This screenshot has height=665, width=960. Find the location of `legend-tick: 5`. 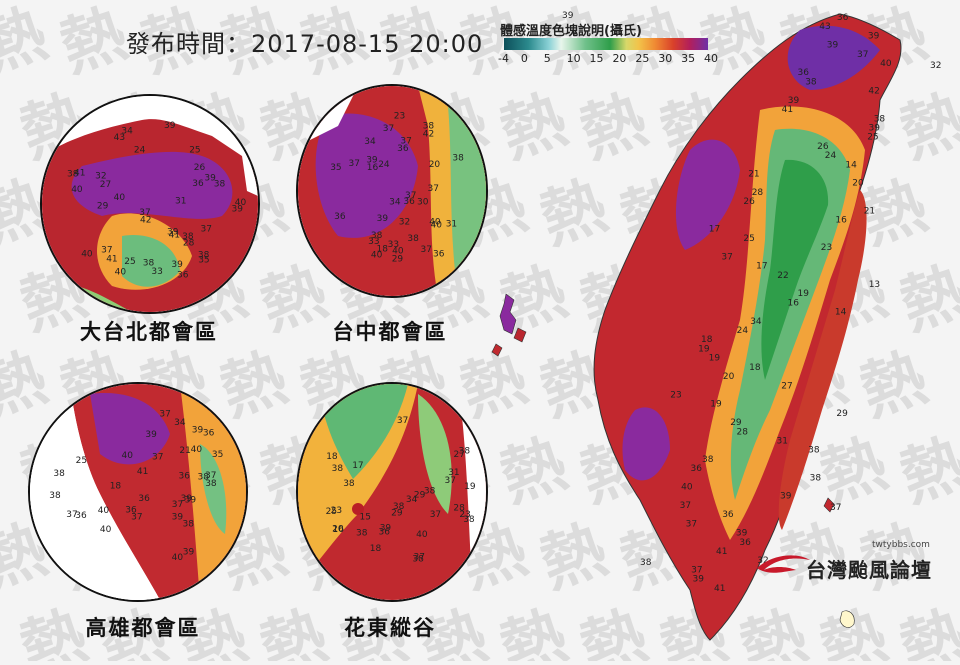

legend-tick: 5 is located at coordinates (547, 58).